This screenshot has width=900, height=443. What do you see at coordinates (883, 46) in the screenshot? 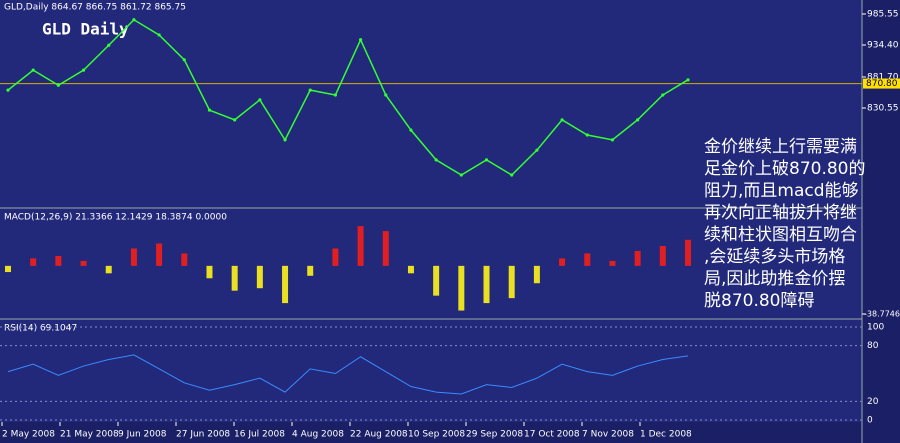
I see `price-label: 934.40` at bounding box center [883, 46].